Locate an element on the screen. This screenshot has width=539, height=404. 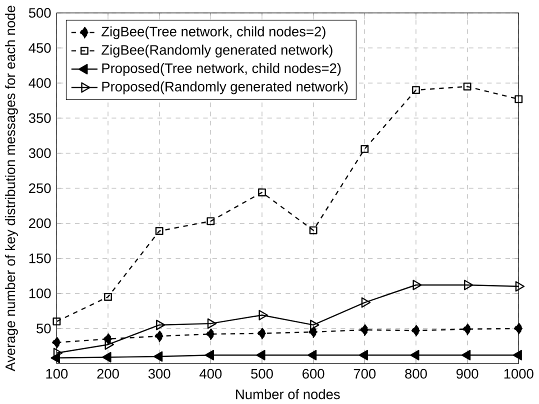
y-tick-label: 300 is located at coordinates (39, 153).